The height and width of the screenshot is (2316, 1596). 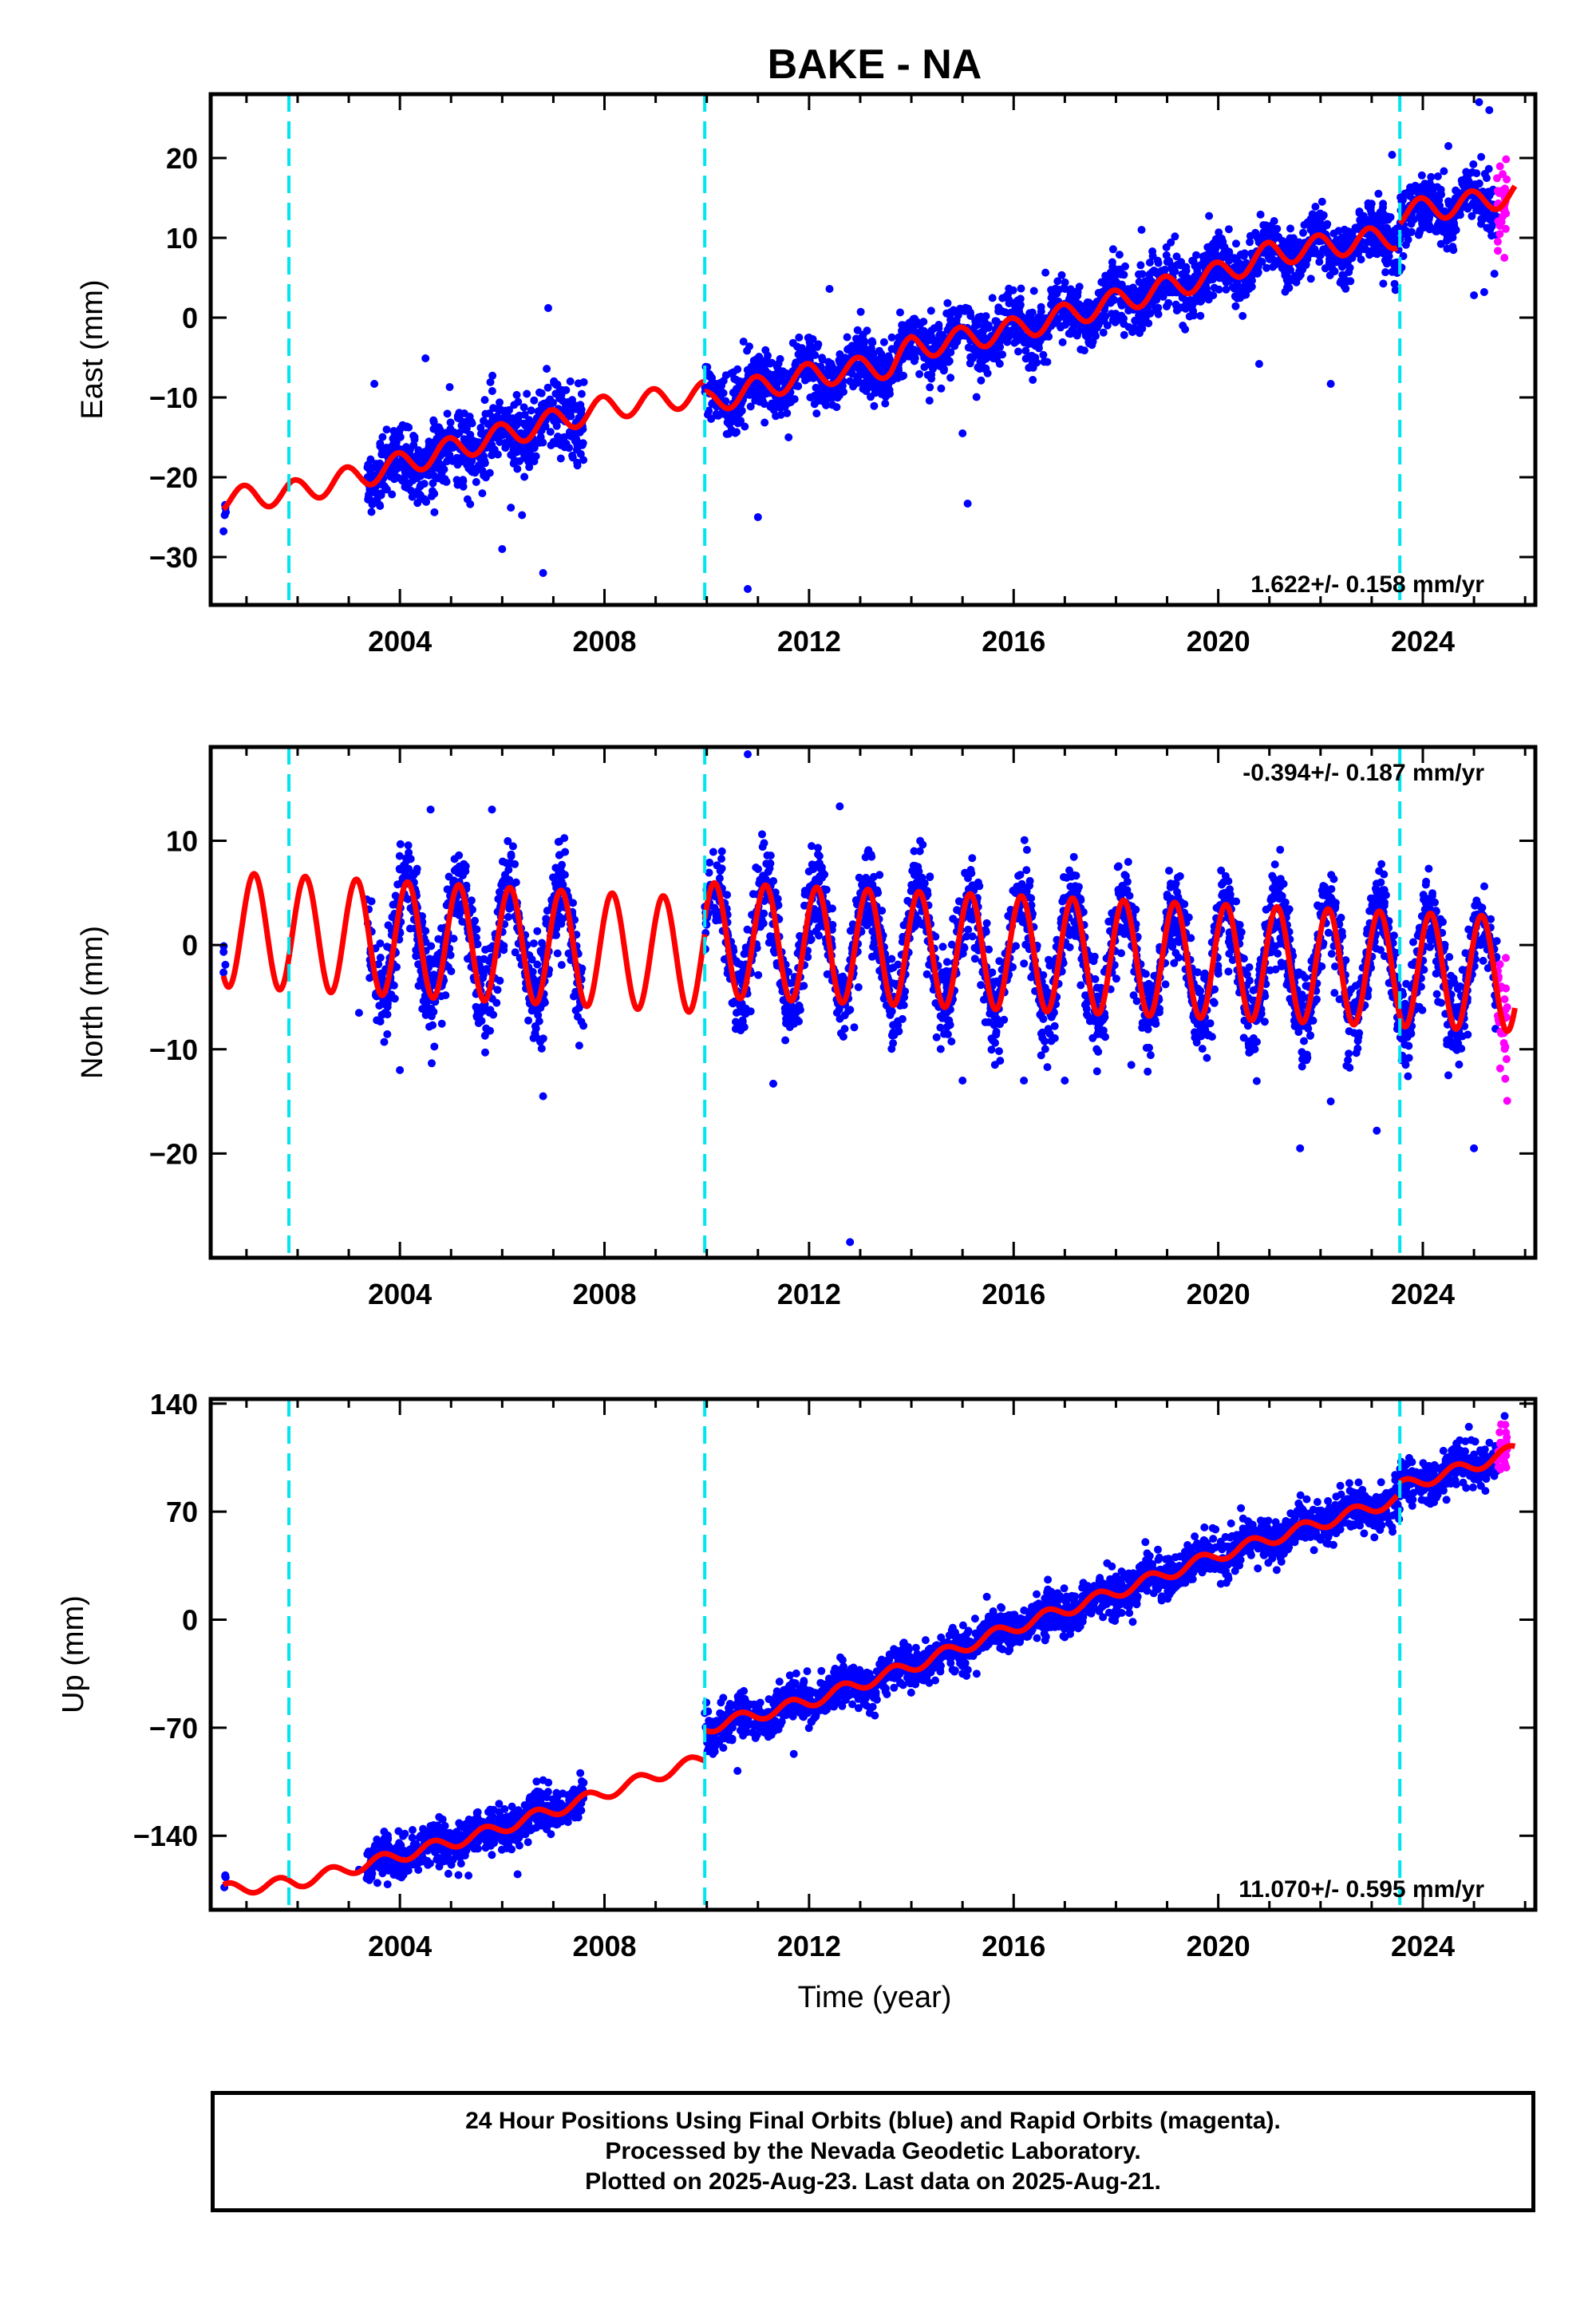 What do you see at coordinates (604, 641) in the screenshot?
I see `east-x-tick-label: 2008` at bounding box center [604, 641].